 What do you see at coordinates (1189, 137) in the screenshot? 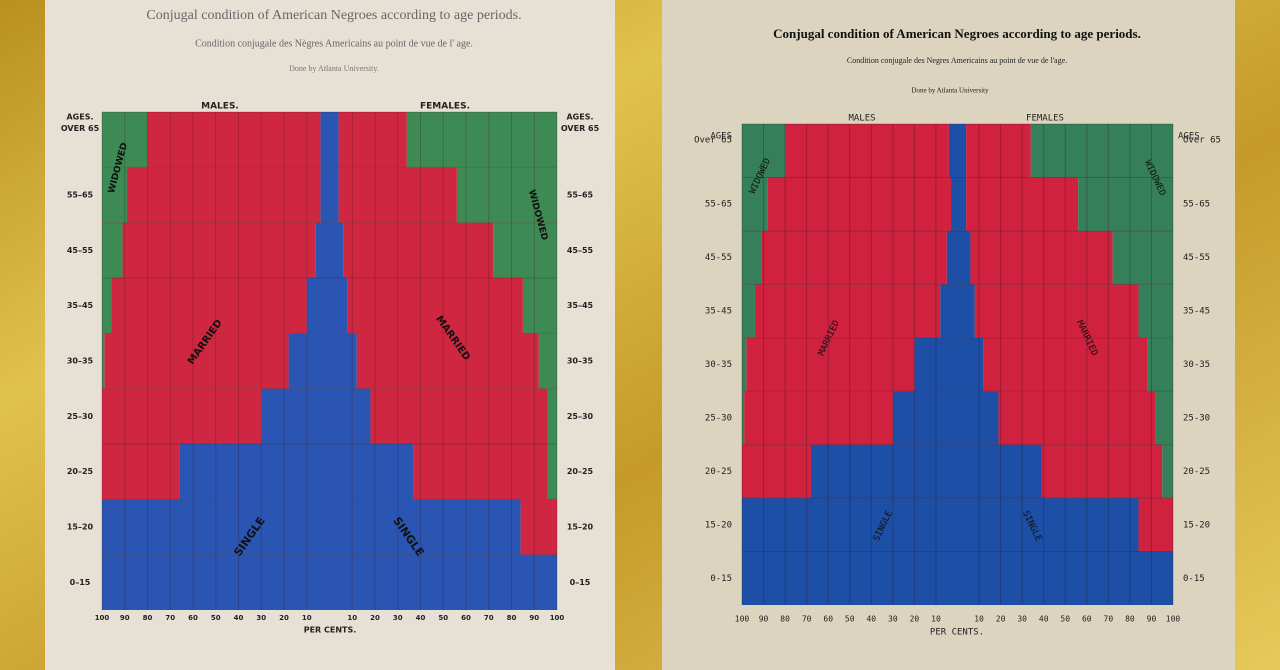
I see `ages-label: AGES` at bounding box center [1189, 137].